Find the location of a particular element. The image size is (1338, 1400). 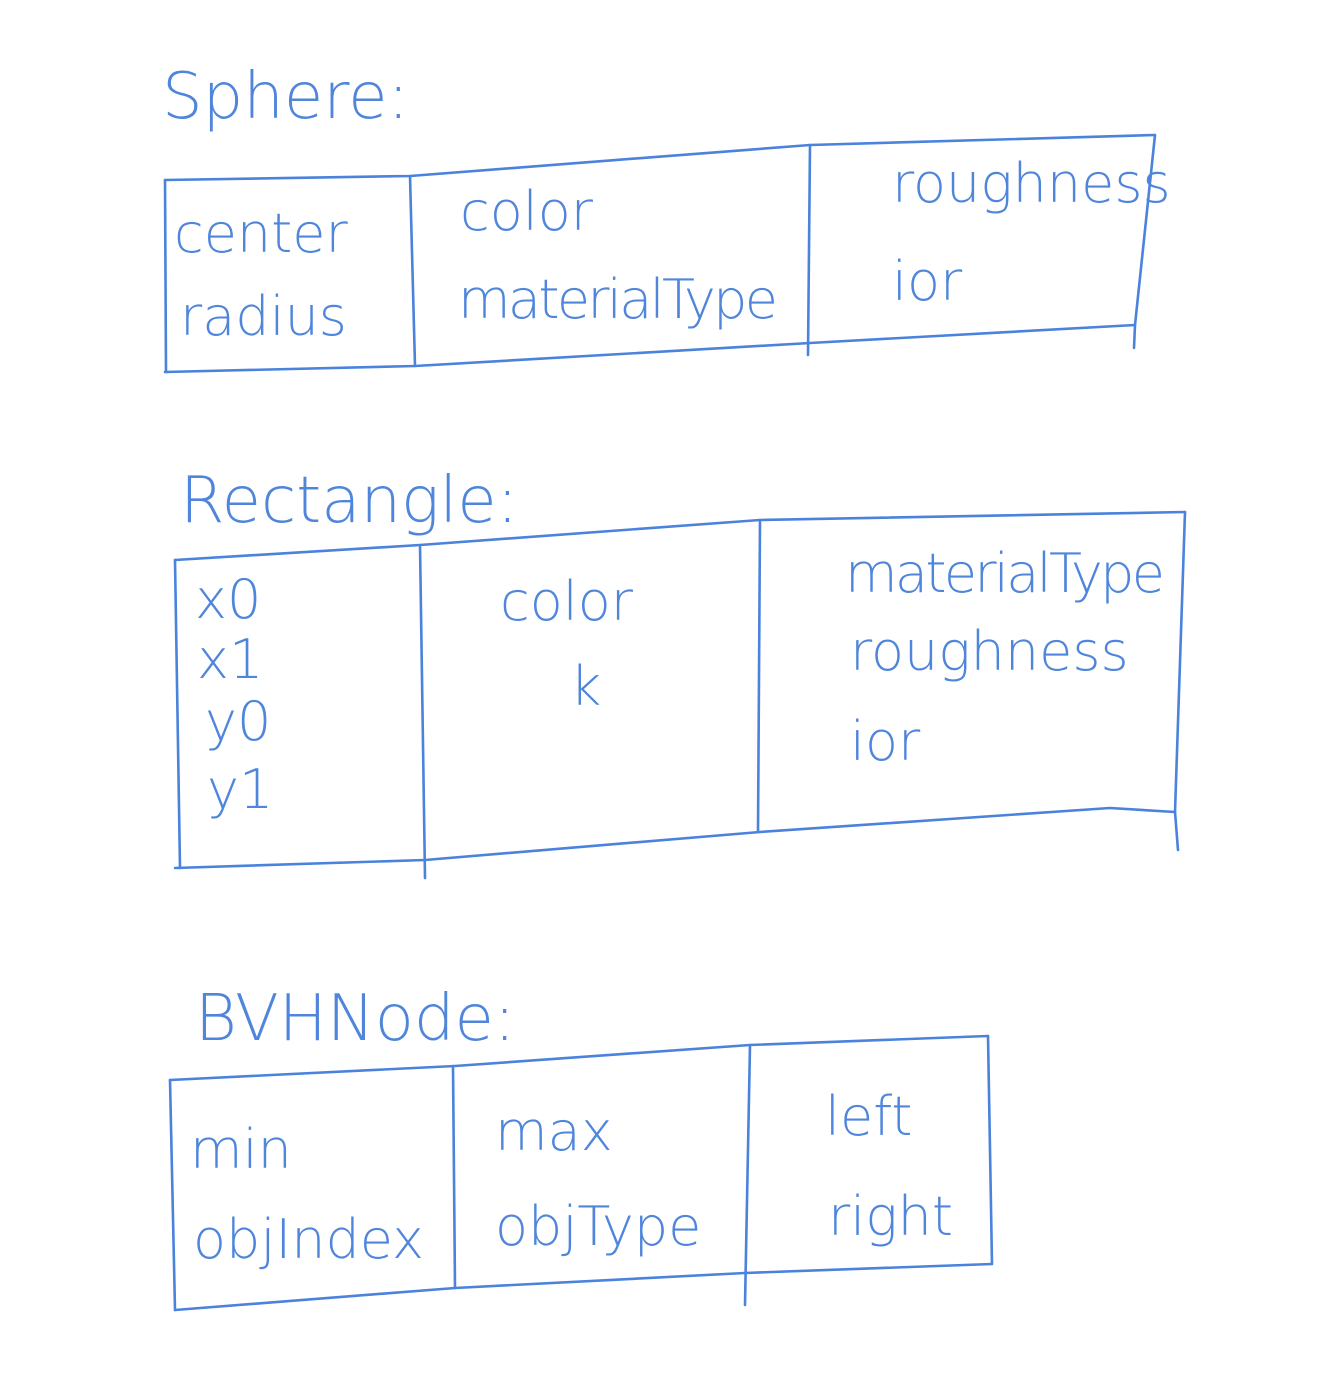

bvhnode-field: objIndex is located at coordinates (308, 1239).